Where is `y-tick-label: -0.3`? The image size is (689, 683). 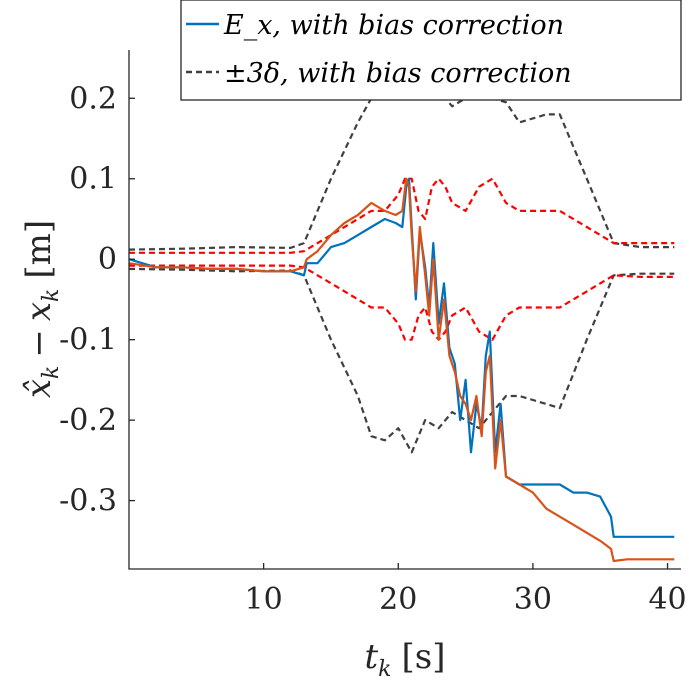 y-tick-label: -0.3 is located at coordinates (88, 501).